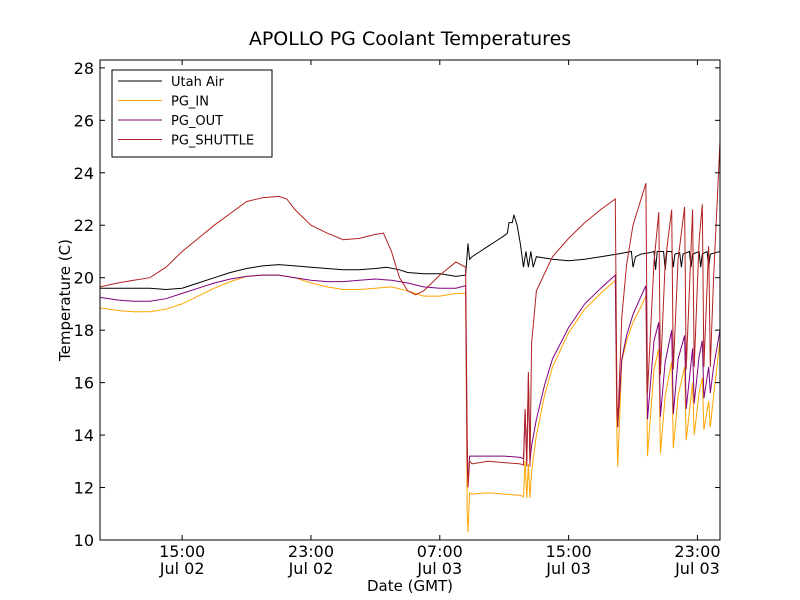 This screenshot has width=800, height=600. Describe the element at coordinates (84, 540) in the screenshot. I see `y-tick-label: 10` at that location.